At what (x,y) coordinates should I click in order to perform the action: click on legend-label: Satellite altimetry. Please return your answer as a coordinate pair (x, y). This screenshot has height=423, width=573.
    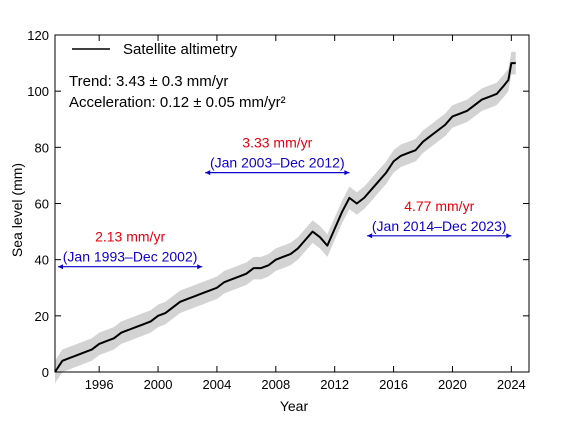
    Looking at the image, I should click on (180, 49).